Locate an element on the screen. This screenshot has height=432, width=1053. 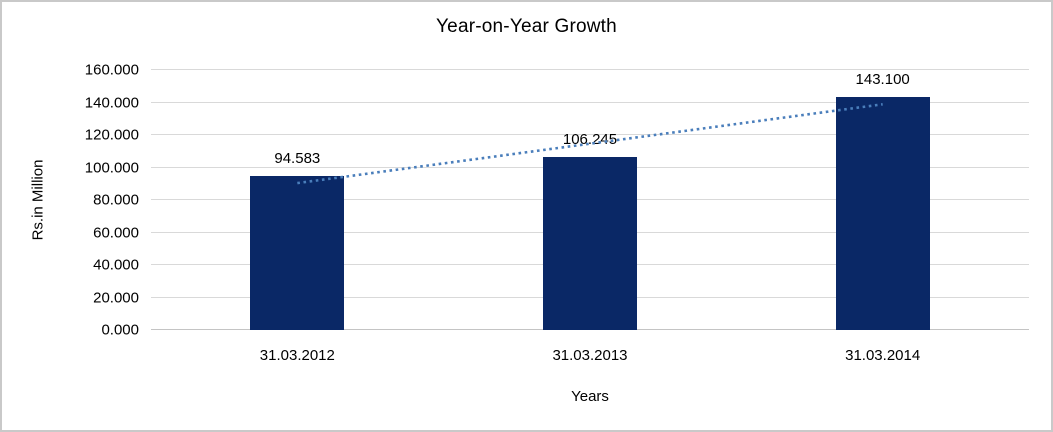
bar-31.03.2012 is located at coordinates (297, 253).